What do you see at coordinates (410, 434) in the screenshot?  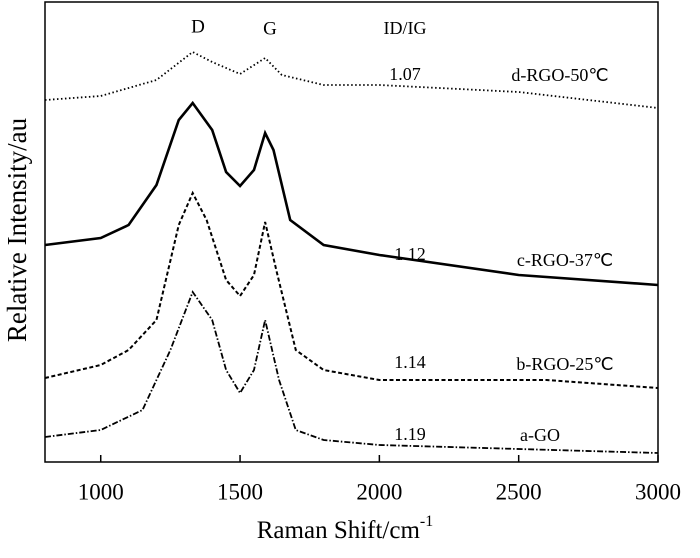 I see `ratio-label: 1.19` at bounding box center [410, 434].